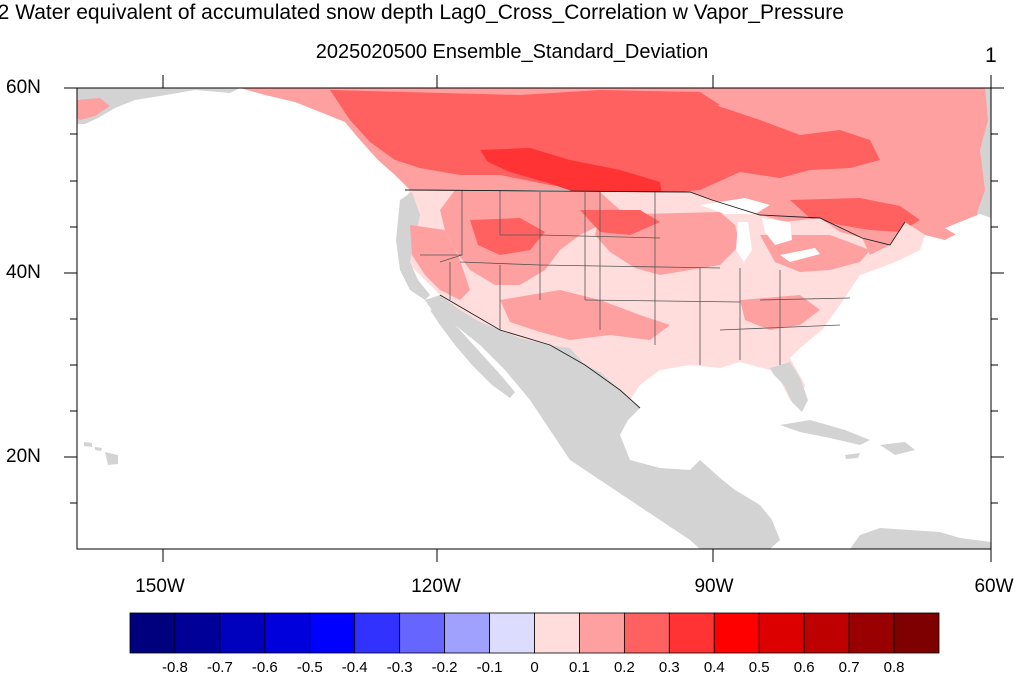 The height and width of the screenshot is (681, 1024). Describe the element at coordinates (436, 586) in the screenshot. I see `lon-label-120w: 120W` at that location.